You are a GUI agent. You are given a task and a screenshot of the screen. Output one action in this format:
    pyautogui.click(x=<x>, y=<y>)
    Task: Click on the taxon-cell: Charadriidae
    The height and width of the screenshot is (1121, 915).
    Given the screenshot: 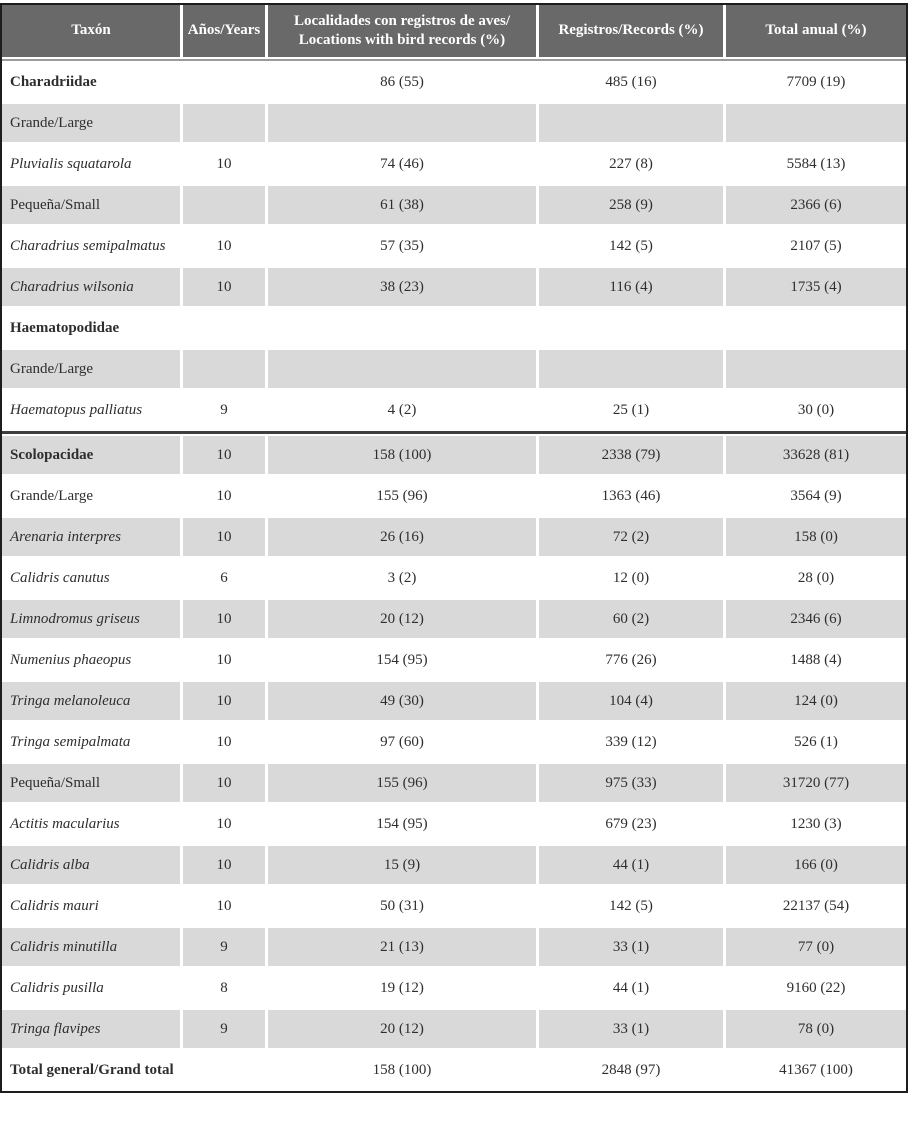 What is the action you would take?
    pyautogui.click(x=53, y=82)
    